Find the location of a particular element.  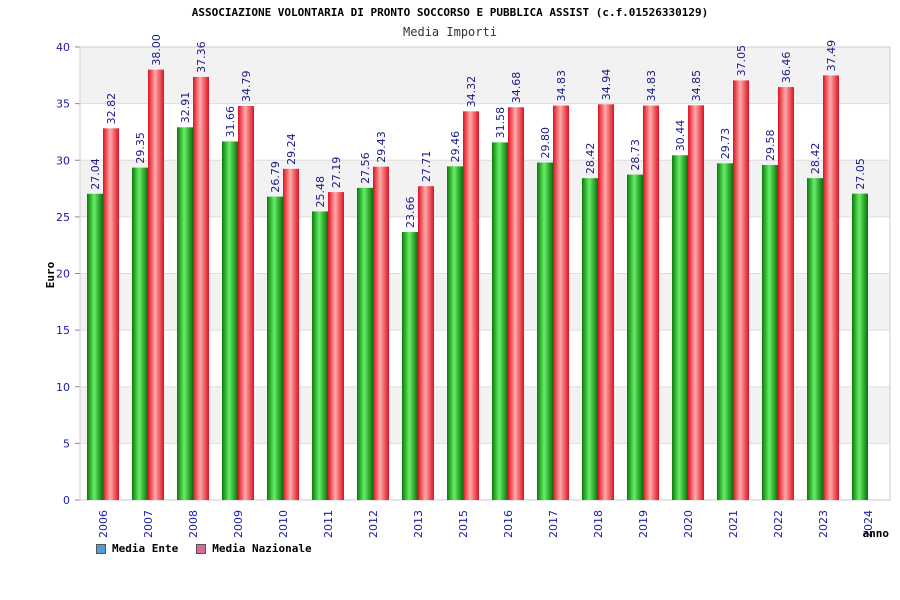

data-label: 31.66 is located at coordinates (230, 122).